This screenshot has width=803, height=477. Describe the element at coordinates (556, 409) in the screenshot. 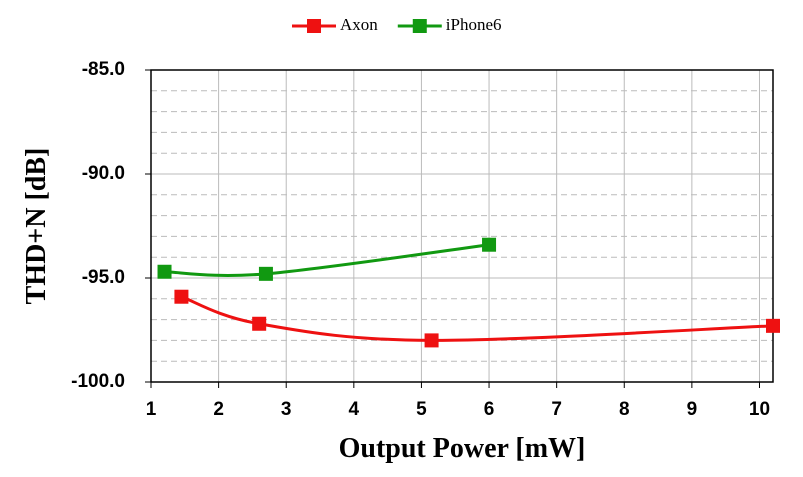

I see `x-tick-label: 7` at that location.